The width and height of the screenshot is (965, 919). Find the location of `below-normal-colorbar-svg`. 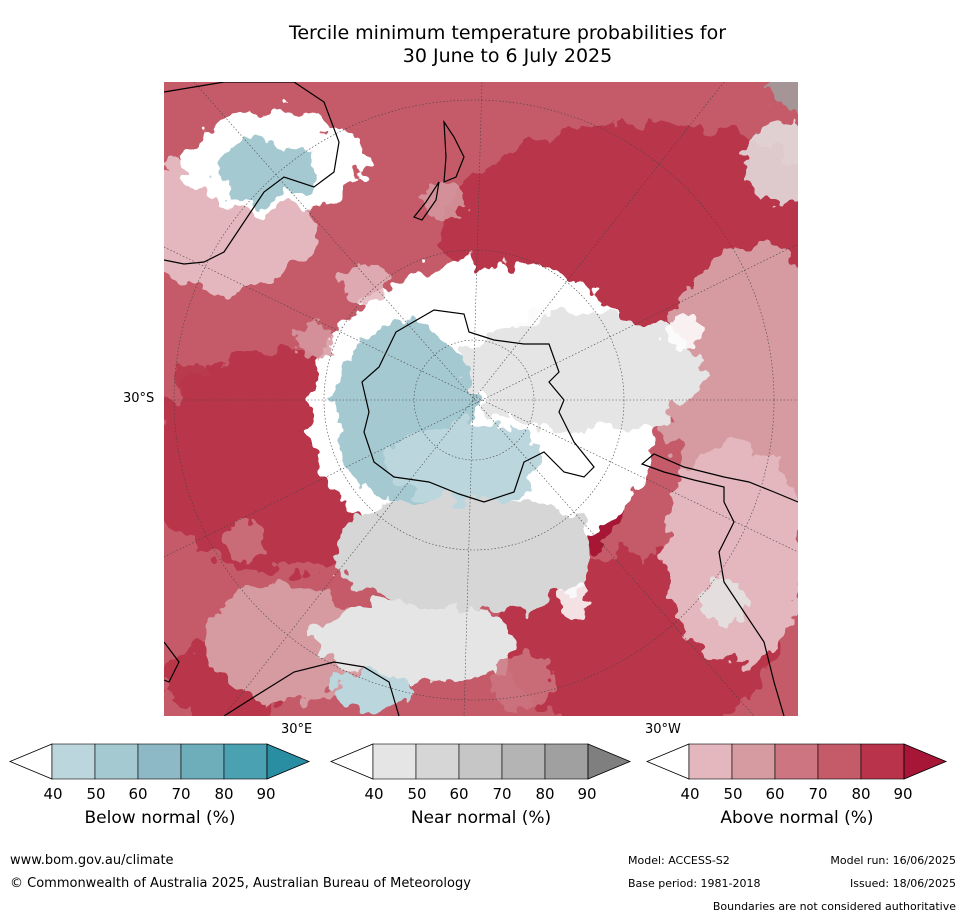

below-normal-colorbar-svg is located at coordinates (159, 761).